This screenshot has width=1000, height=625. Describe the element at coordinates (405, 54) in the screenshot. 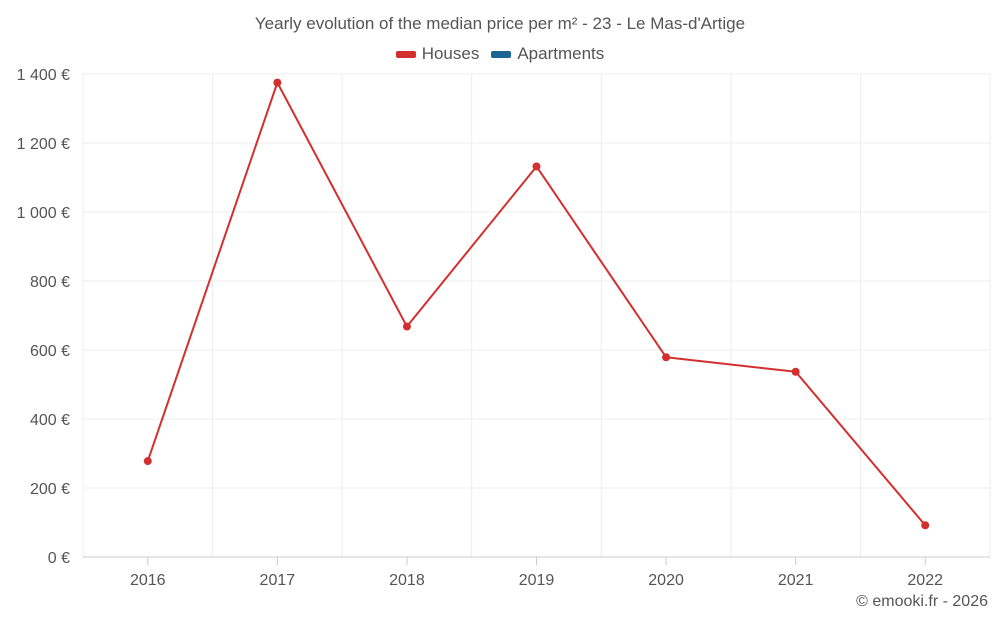

I see `legend-swatch-houses` at that location.